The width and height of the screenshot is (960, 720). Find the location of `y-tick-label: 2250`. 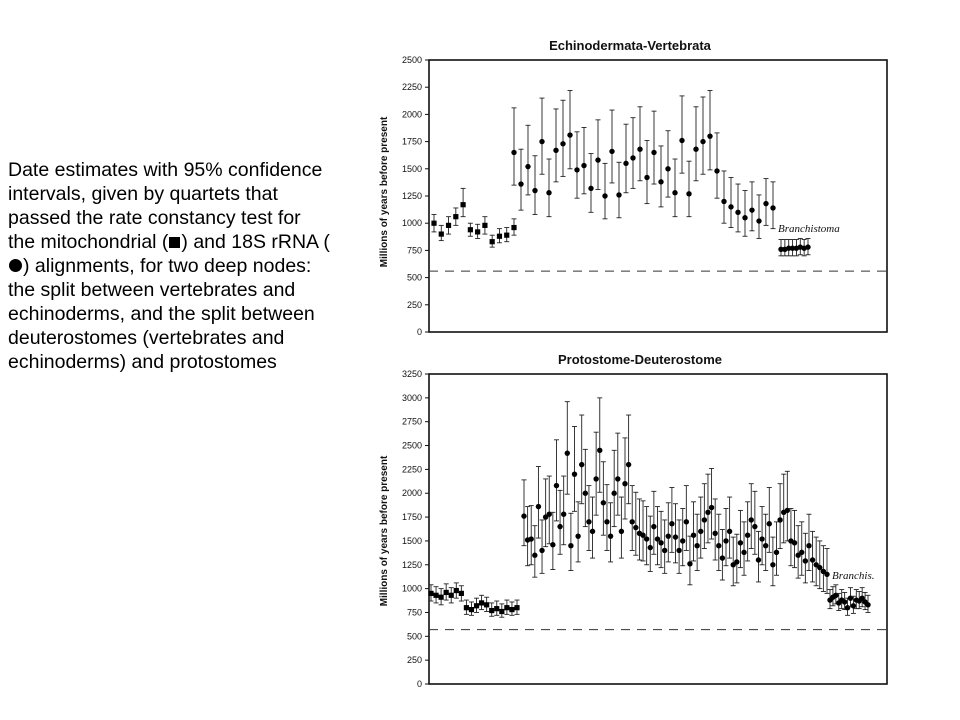

y-tick-label: 2250 is located at coordinates (412, 469).